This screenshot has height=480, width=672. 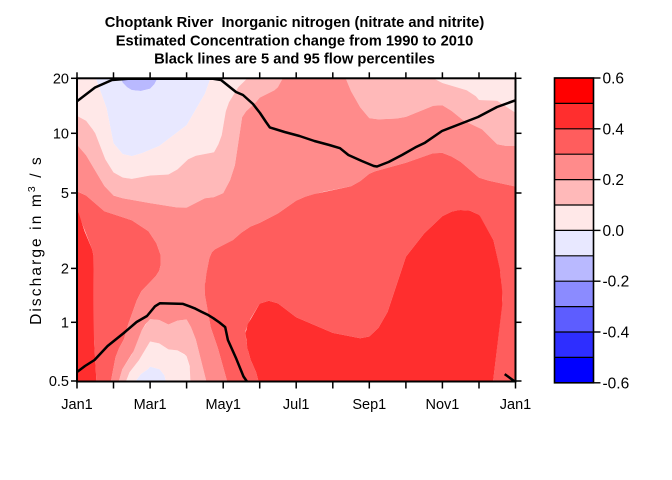 What do you see at coordinates (614, 180) in the screenshot?
I see `svg-text: 0.2` at bounding box center [614, 180].